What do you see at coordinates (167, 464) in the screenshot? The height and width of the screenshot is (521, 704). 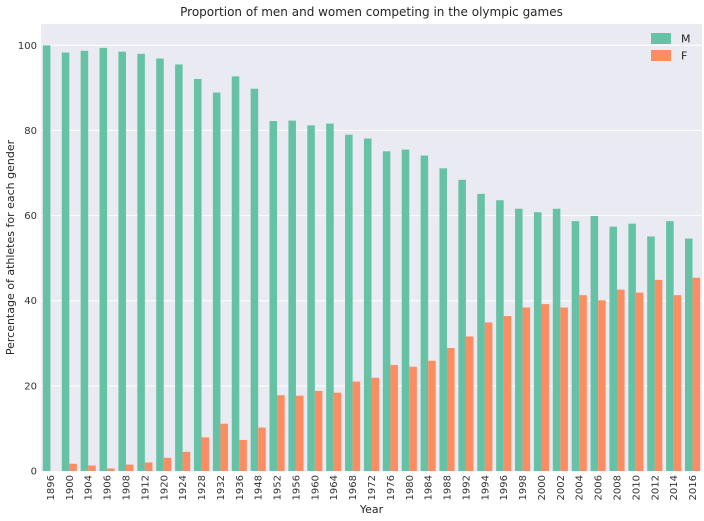 I see `bar-f-1920` at bounding box center [167, 464].